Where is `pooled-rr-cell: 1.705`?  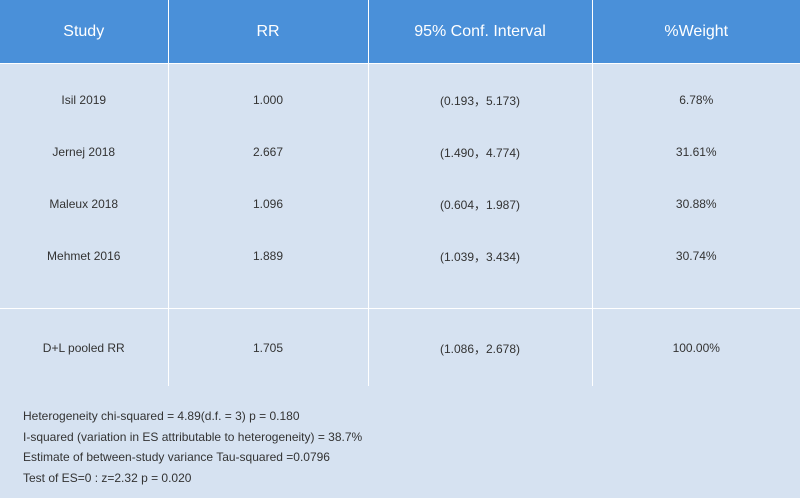 pooled-rr-cell: 1.705 is located at coordinates (268, 348).